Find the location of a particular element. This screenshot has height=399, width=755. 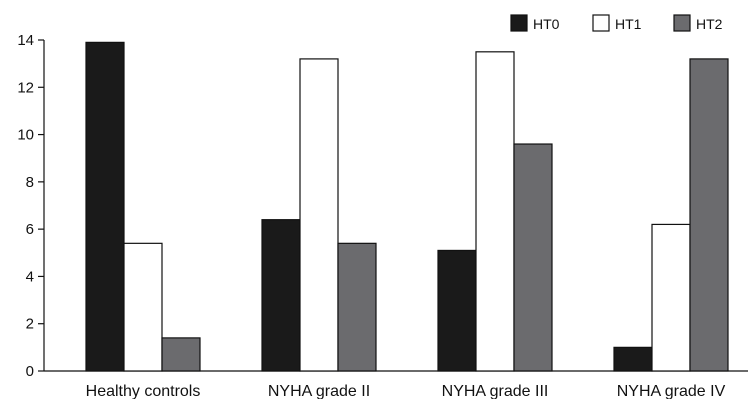

legend-label: HT1 is located at coordinates (628, 24).